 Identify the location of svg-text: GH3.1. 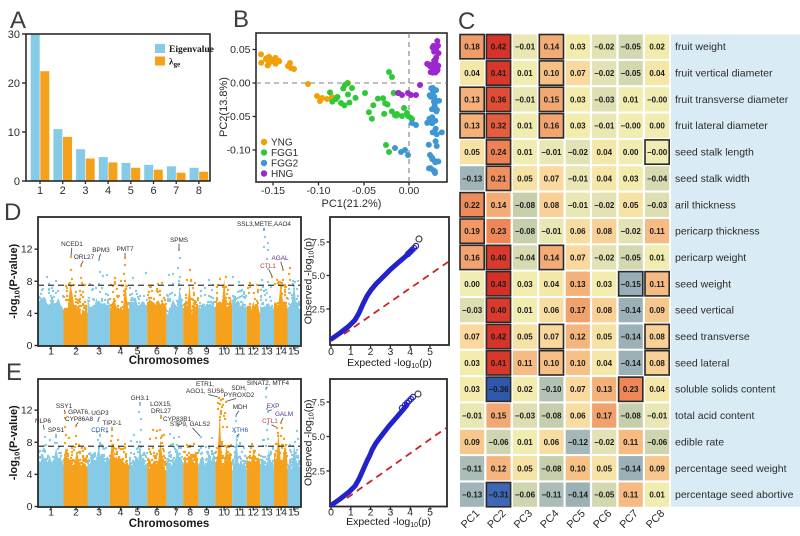
(140, 398).